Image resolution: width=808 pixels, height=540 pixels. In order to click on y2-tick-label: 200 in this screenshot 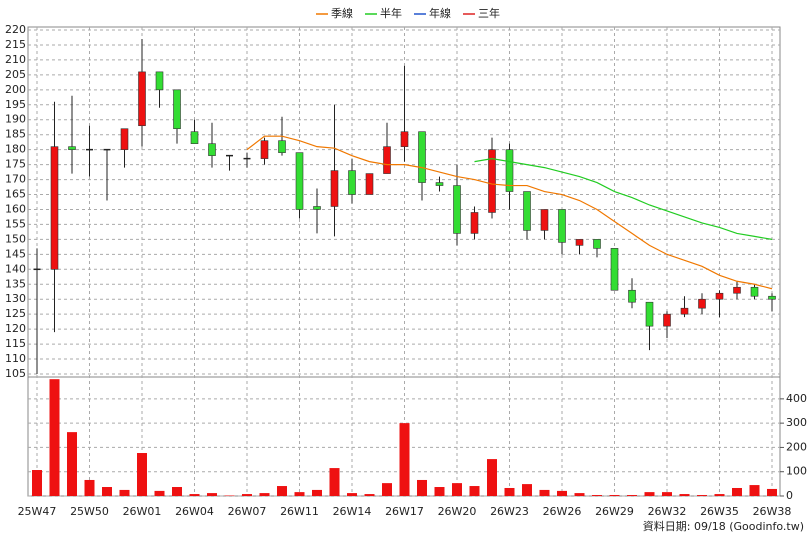, I will do `click(796, 446)`.